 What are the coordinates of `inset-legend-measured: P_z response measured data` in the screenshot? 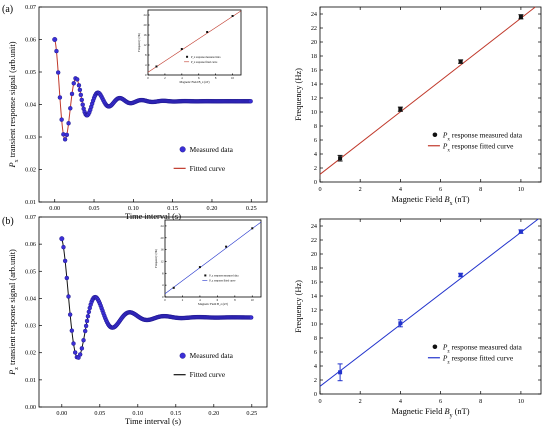 It's located at (224, 275).